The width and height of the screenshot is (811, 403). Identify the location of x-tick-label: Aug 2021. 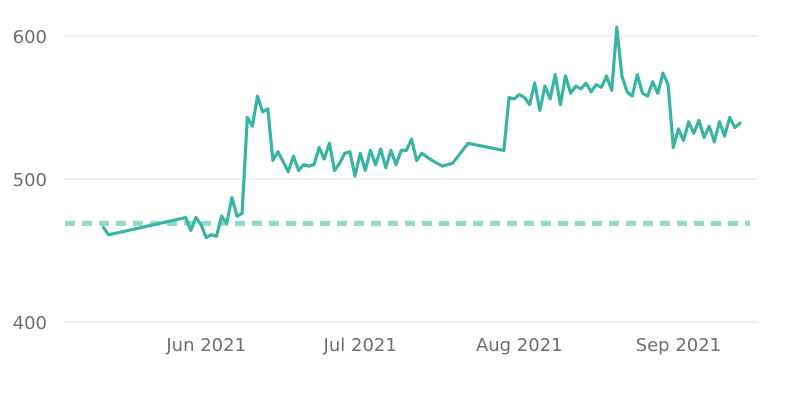
(519, 345).